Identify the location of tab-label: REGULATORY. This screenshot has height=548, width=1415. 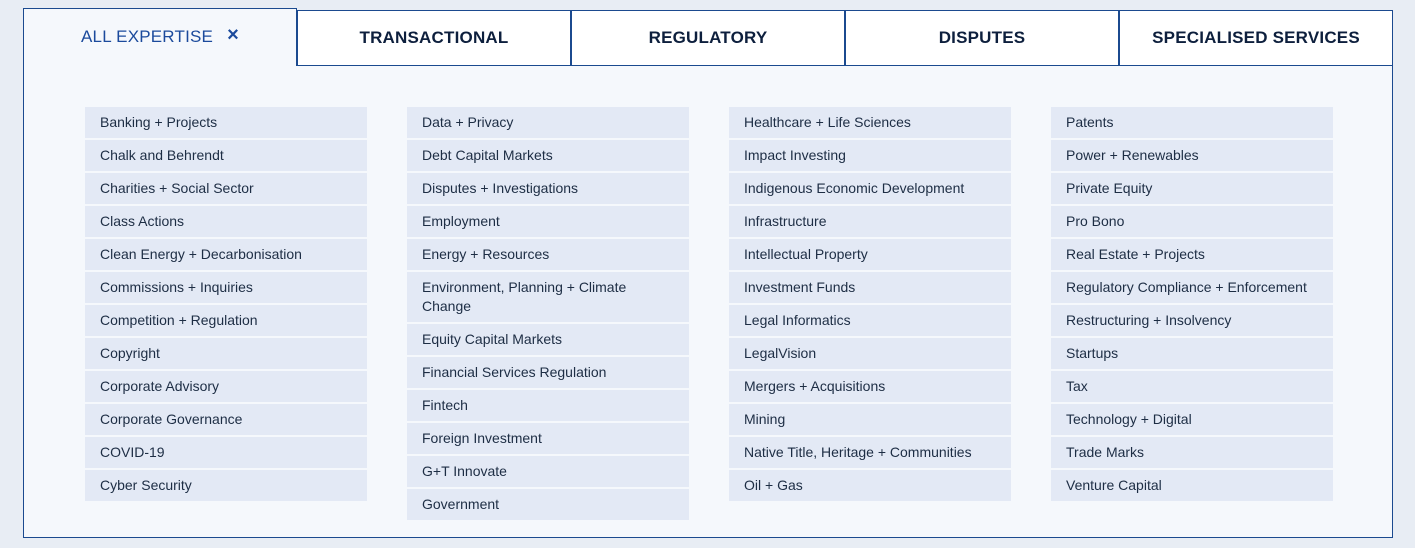
(708, 37).